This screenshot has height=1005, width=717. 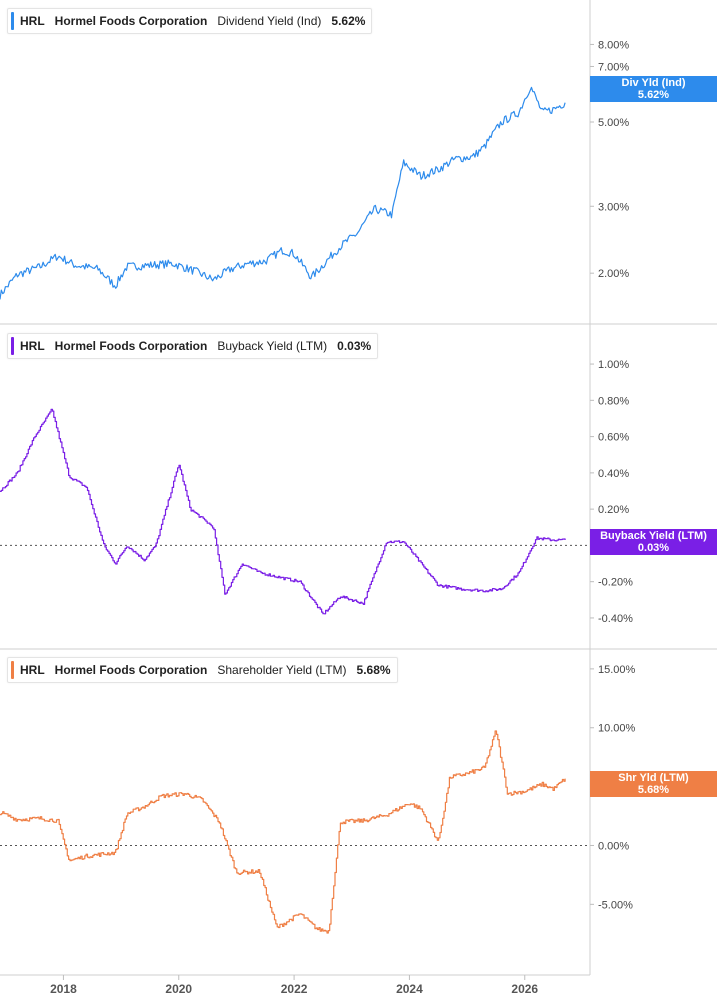 I want to click on last-value-tag-buyback: Buyback Yield (LTM) 0.03%, so click(x=653, y=542).